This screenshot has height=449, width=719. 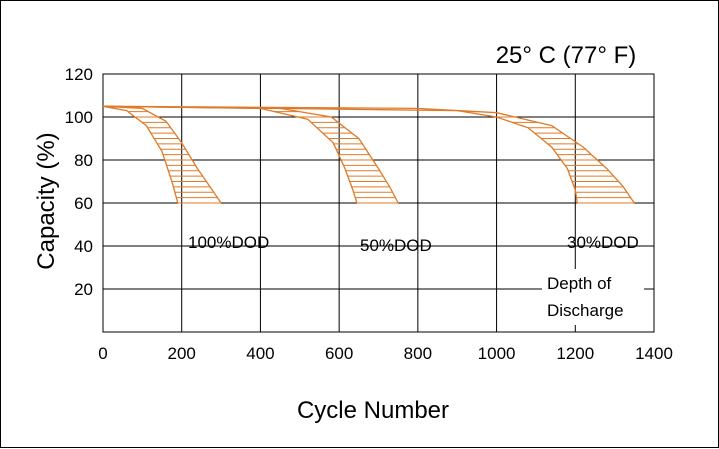 I want to click on y-tick-label: 100, so click(x=79, y=117).